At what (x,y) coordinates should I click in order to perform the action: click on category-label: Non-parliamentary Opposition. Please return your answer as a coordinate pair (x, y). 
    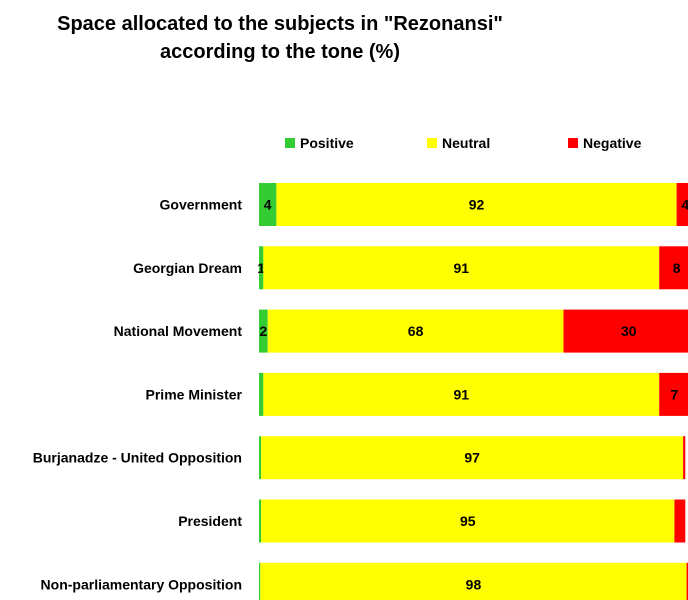
    Looking at the image, I should click on (141, 584).